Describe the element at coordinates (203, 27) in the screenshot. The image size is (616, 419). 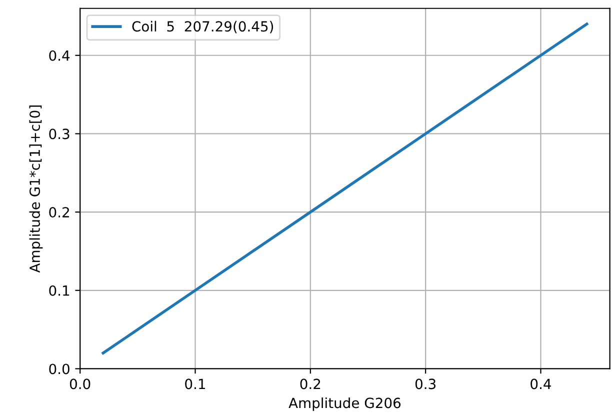
I see `legend-label: Coil 5 207.29(0.45)` at that location.